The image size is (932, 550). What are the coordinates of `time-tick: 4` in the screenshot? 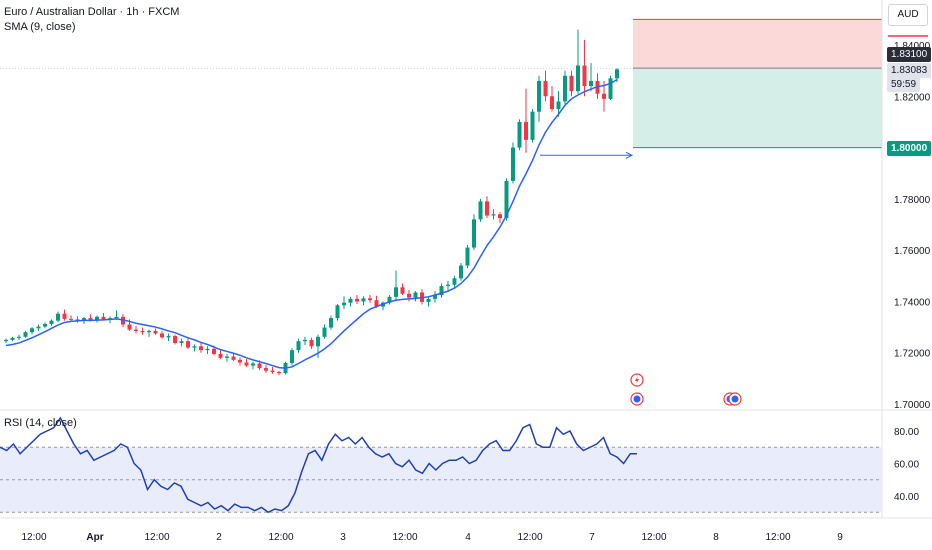 It's located at (468, 537).